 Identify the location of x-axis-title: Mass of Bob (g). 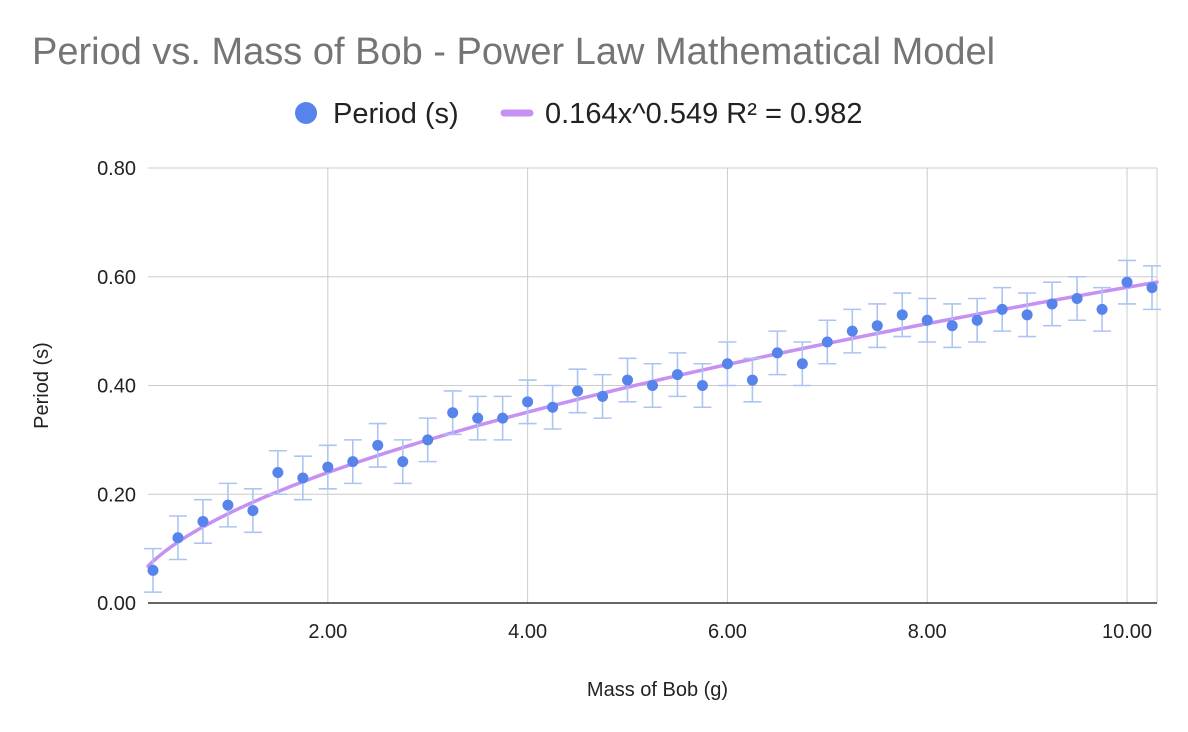
(657, 690).